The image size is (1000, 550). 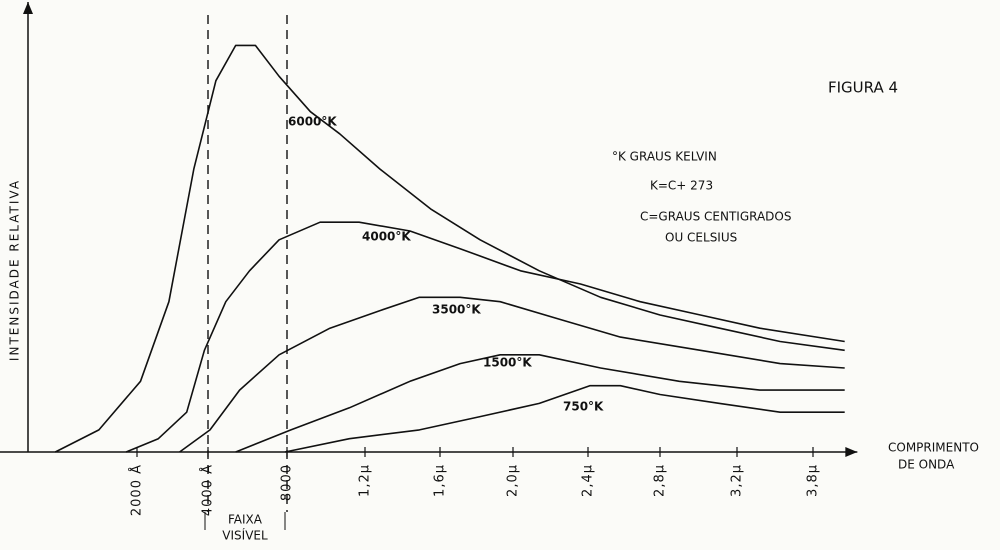 What do you see at coordinates (245, 535) in the screenshot?
I see `band-label: VISÍVEL` at bounding box center [245, 535].